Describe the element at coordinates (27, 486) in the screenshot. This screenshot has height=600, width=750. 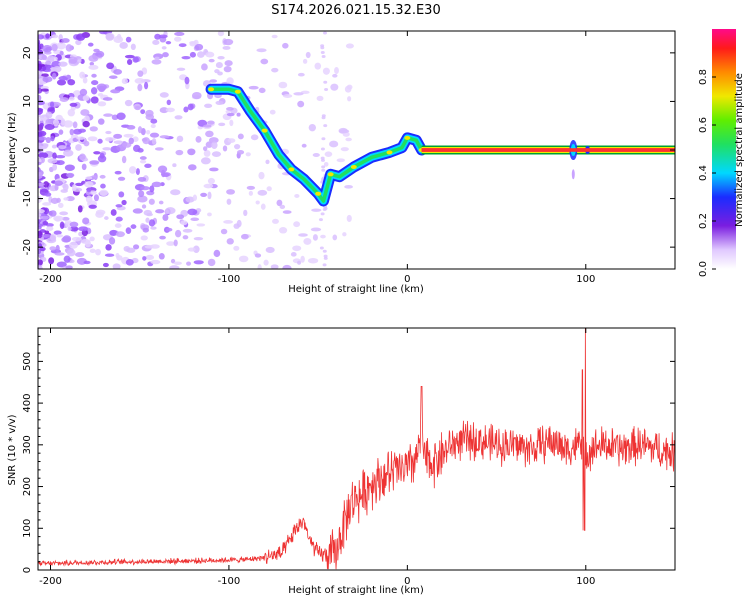
I see `snr-y-tick-label: 200` at that location.